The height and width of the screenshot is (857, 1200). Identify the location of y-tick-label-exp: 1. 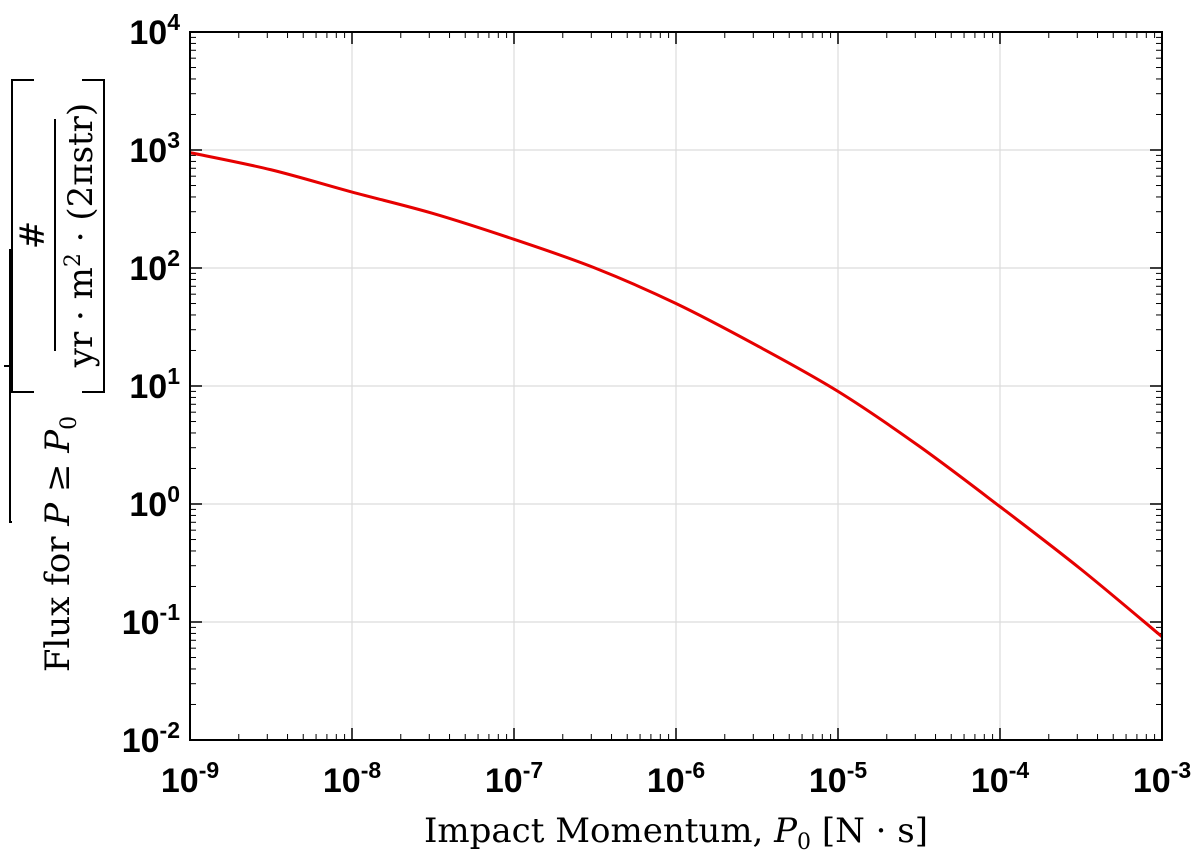
(173, 376).